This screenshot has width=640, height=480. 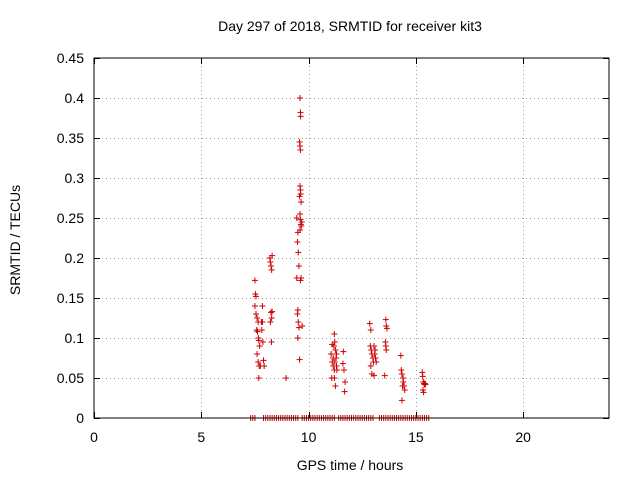 What do you see at coordinates (75, 98) in the screenshot?
I see `y-tick-label: 0.4` at bounding box center [75, 98].